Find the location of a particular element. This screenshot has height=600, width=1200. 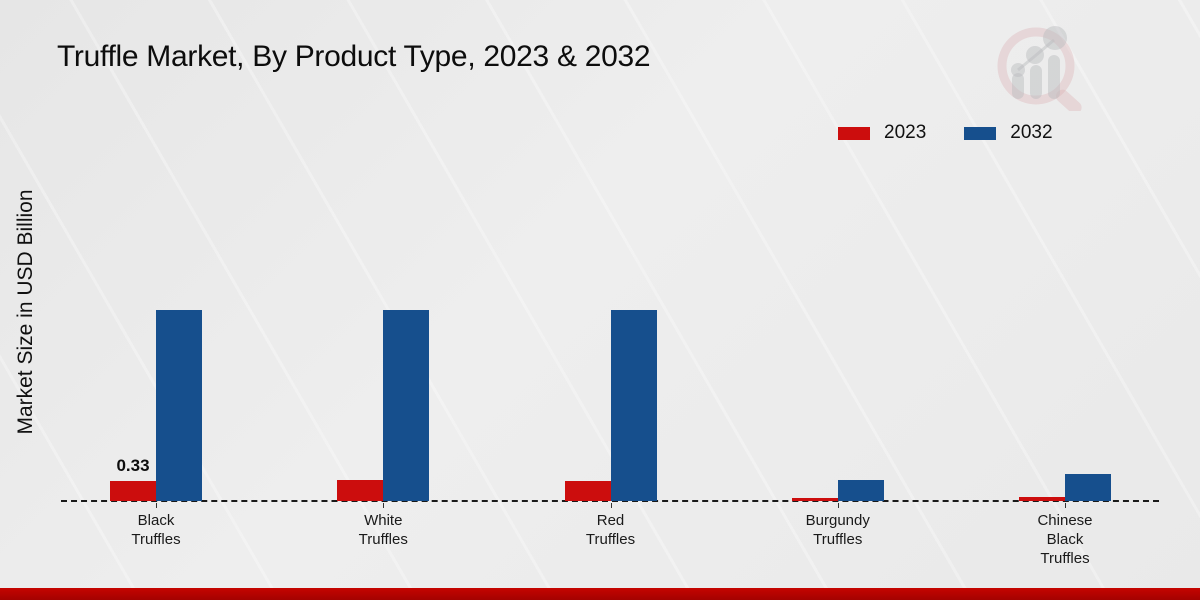

bar-2032-burgundy-truffles is located at coordinates (860, 490).